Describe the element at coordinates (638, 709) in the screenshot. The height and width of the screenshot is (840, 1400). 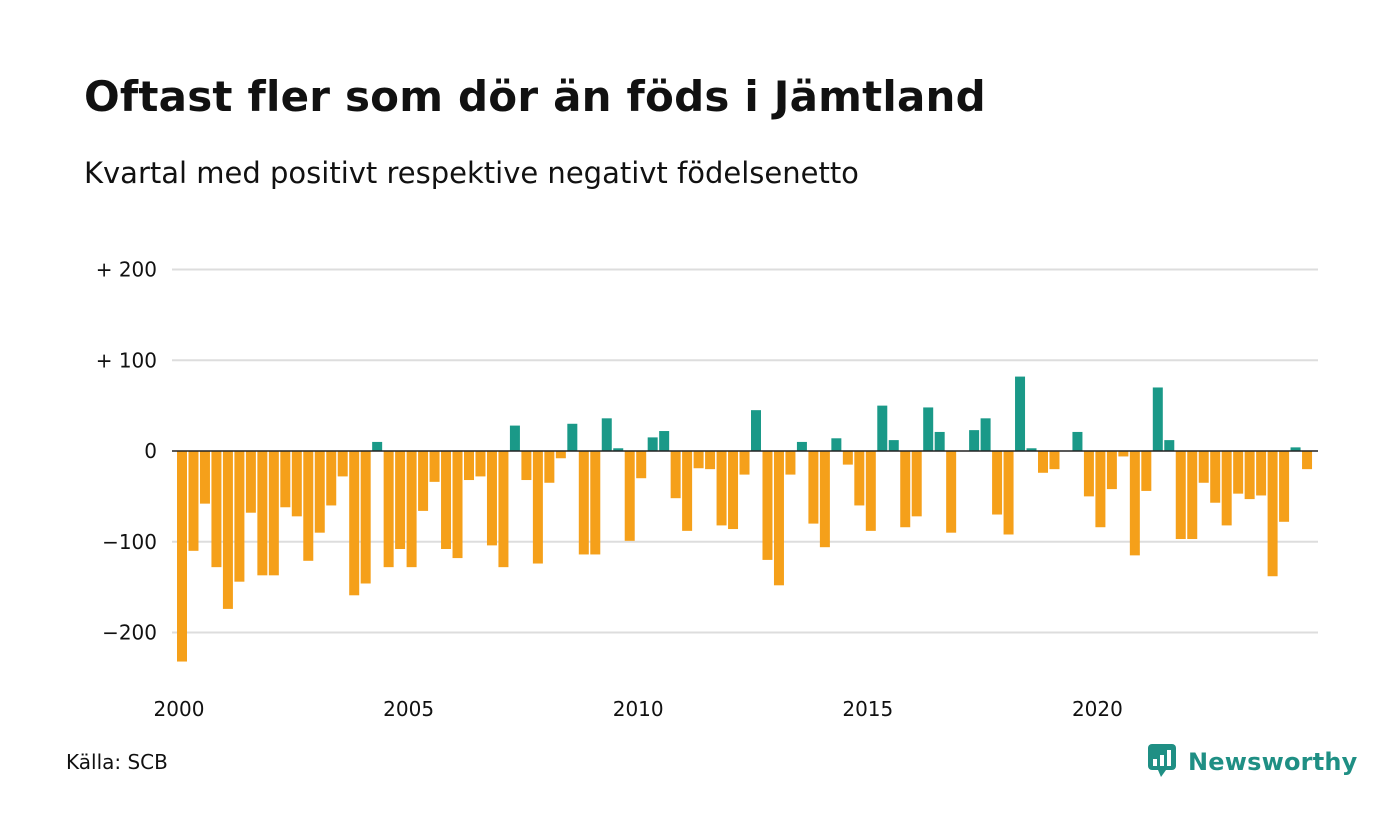
I see `x-tick-label: 2010` at that location.